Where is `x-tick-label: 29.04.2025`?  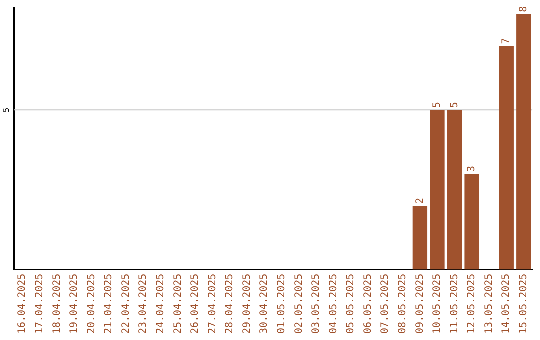
x-tick-label: 29.04.2025 is located at coordinates (247, 304).